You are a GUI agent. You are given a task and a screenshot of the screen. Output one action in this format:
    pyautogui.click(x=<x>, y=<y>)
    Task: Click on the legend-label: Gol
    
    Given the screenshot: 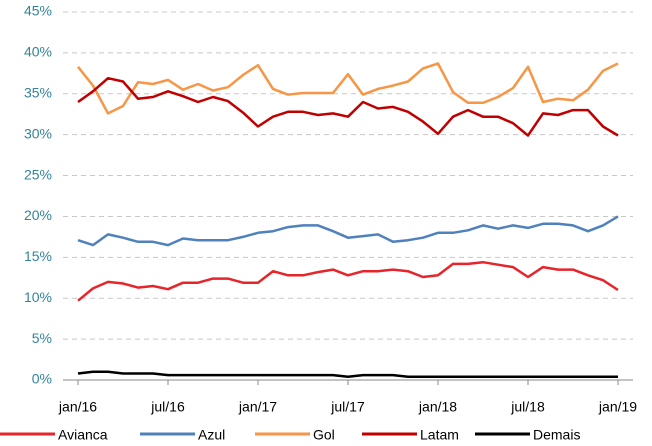 What is the action you would take?
    pyautogui.click(x=324, y=435)
    